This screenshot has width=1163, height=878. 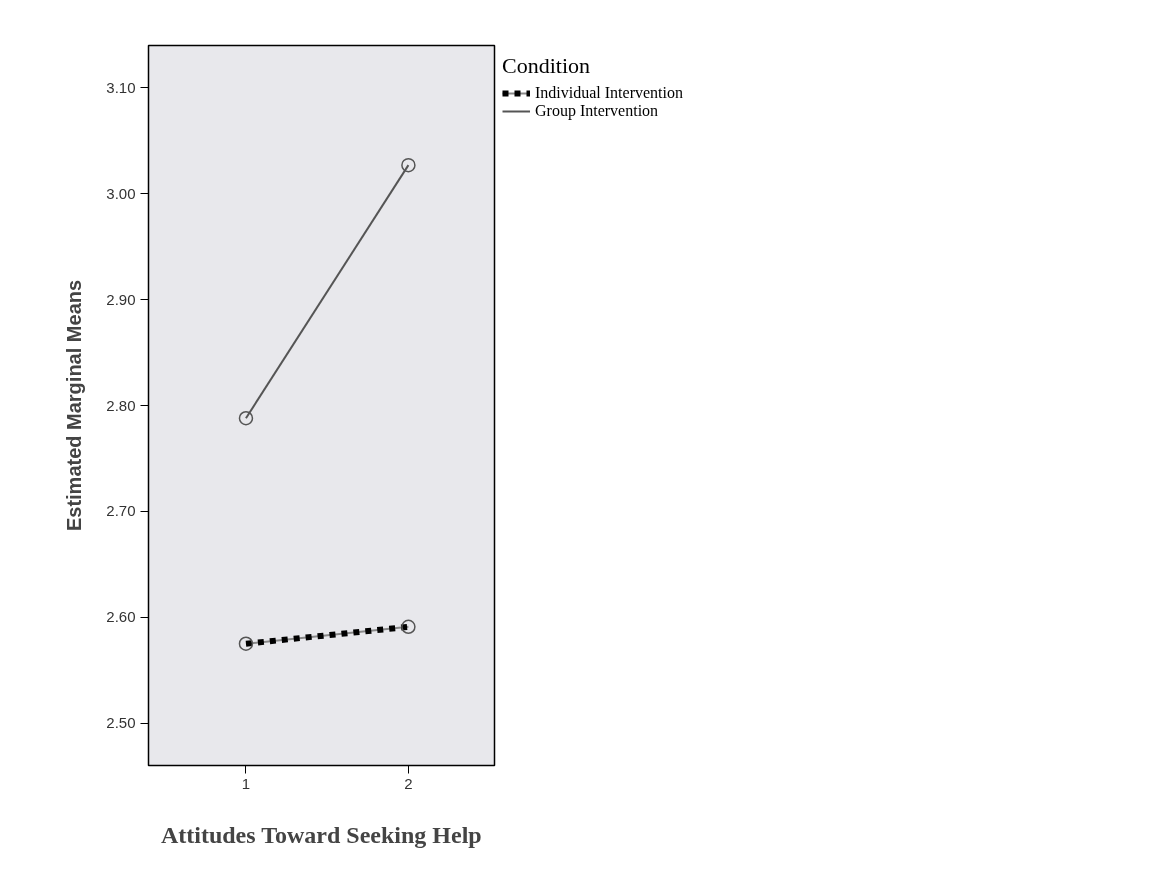 What do you see at coordinates (121, 87) in the screenshot?
I see `y-tick-label: 3.10` at bounding box center [121, 87].